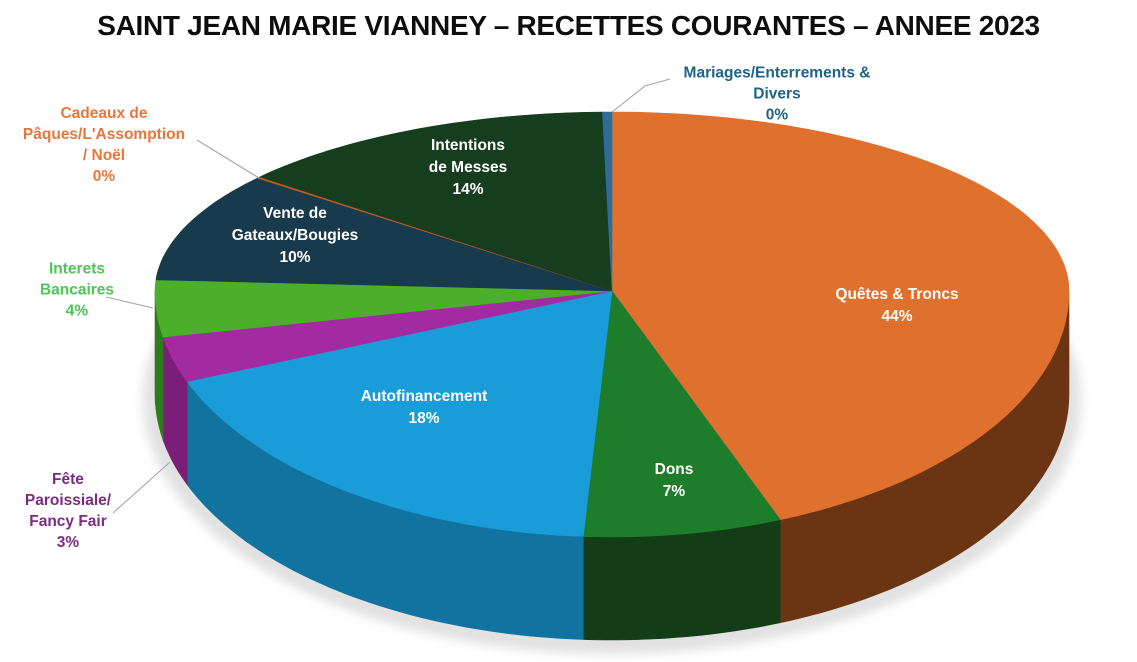 The image size is (1137, 662). I want to click on pie-slice-top-intentions-messes, so click(436, 201).